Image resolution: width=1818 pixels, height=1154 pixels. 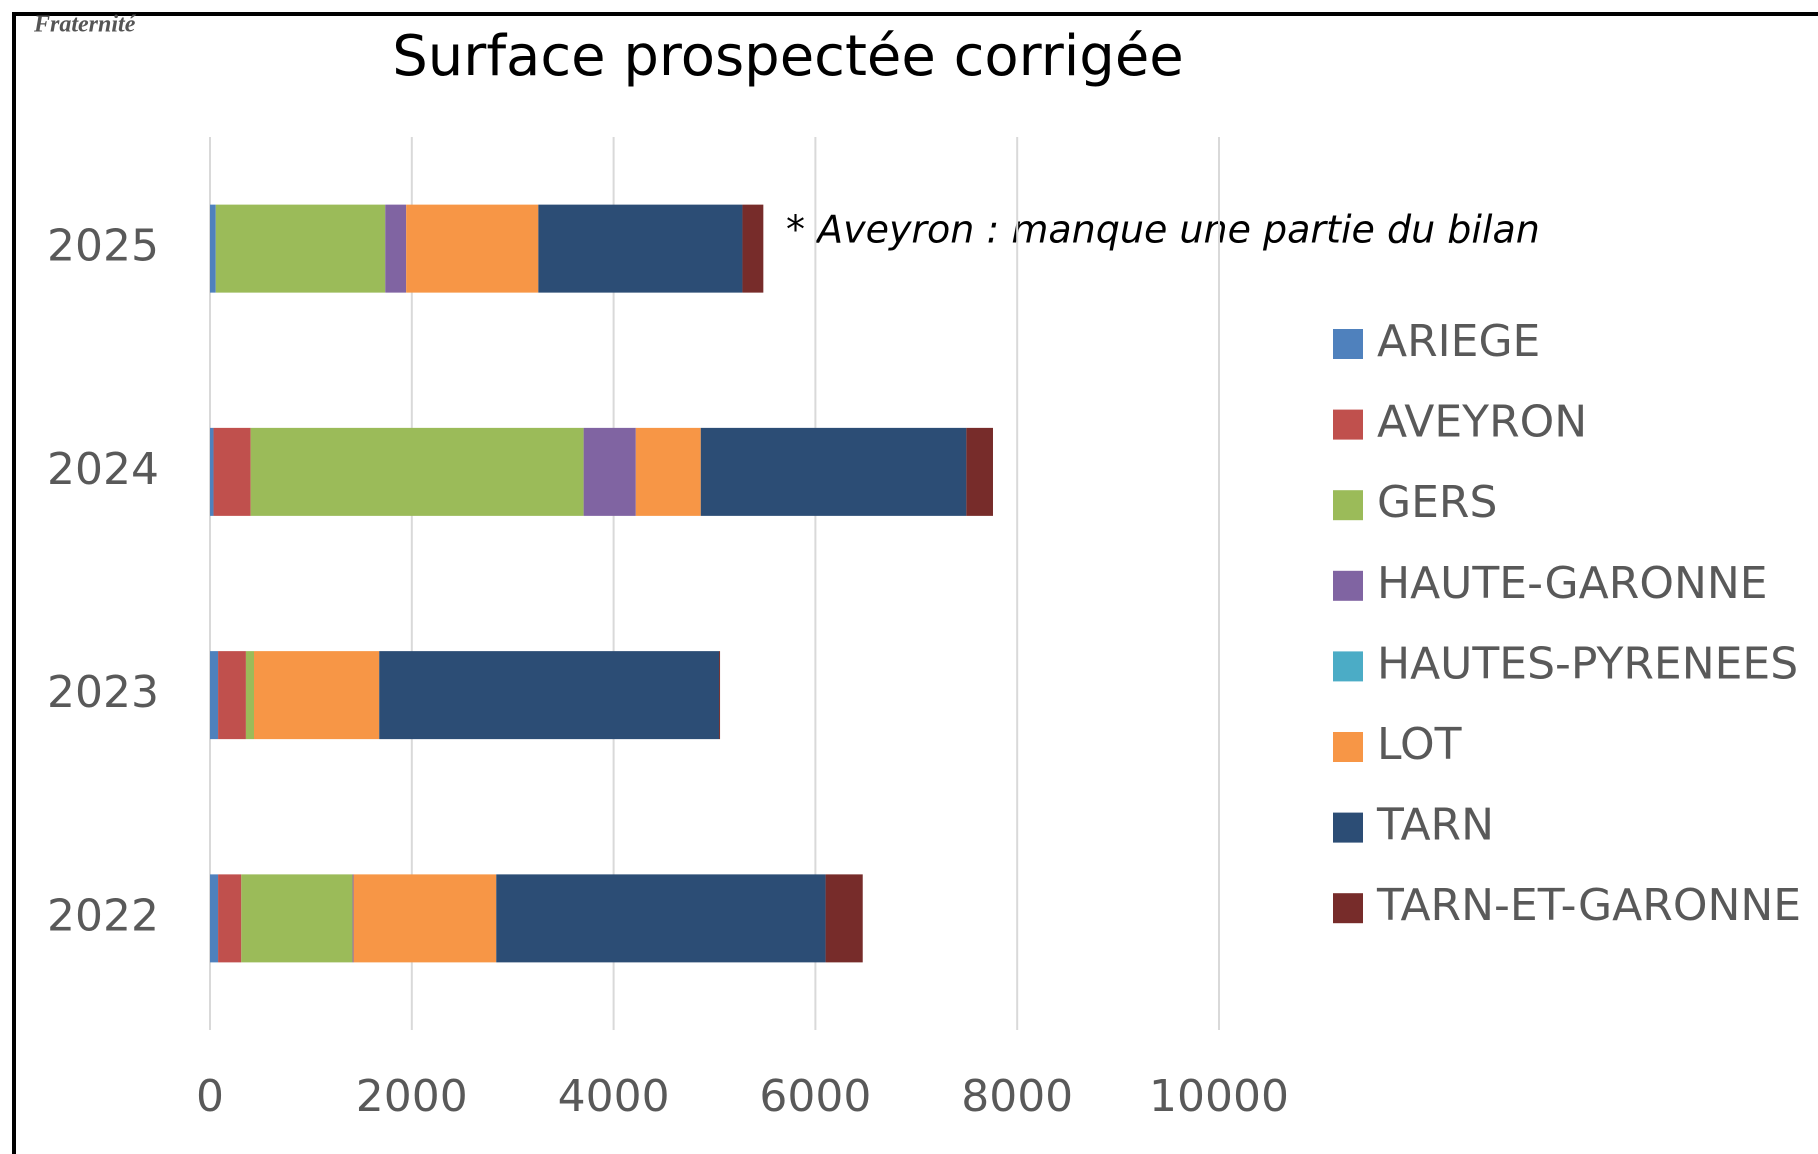 I want to click on logo-text: Fraternité, so click(x=85, y=25).